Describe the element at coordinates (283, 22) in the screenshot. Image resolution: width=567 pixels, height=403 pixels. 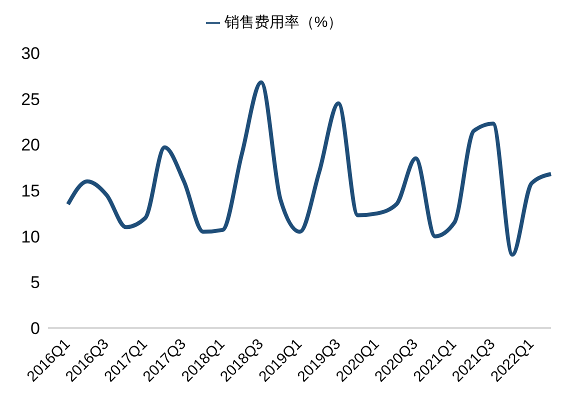
I see `legend-label: 销售费用率（%）` at that location.